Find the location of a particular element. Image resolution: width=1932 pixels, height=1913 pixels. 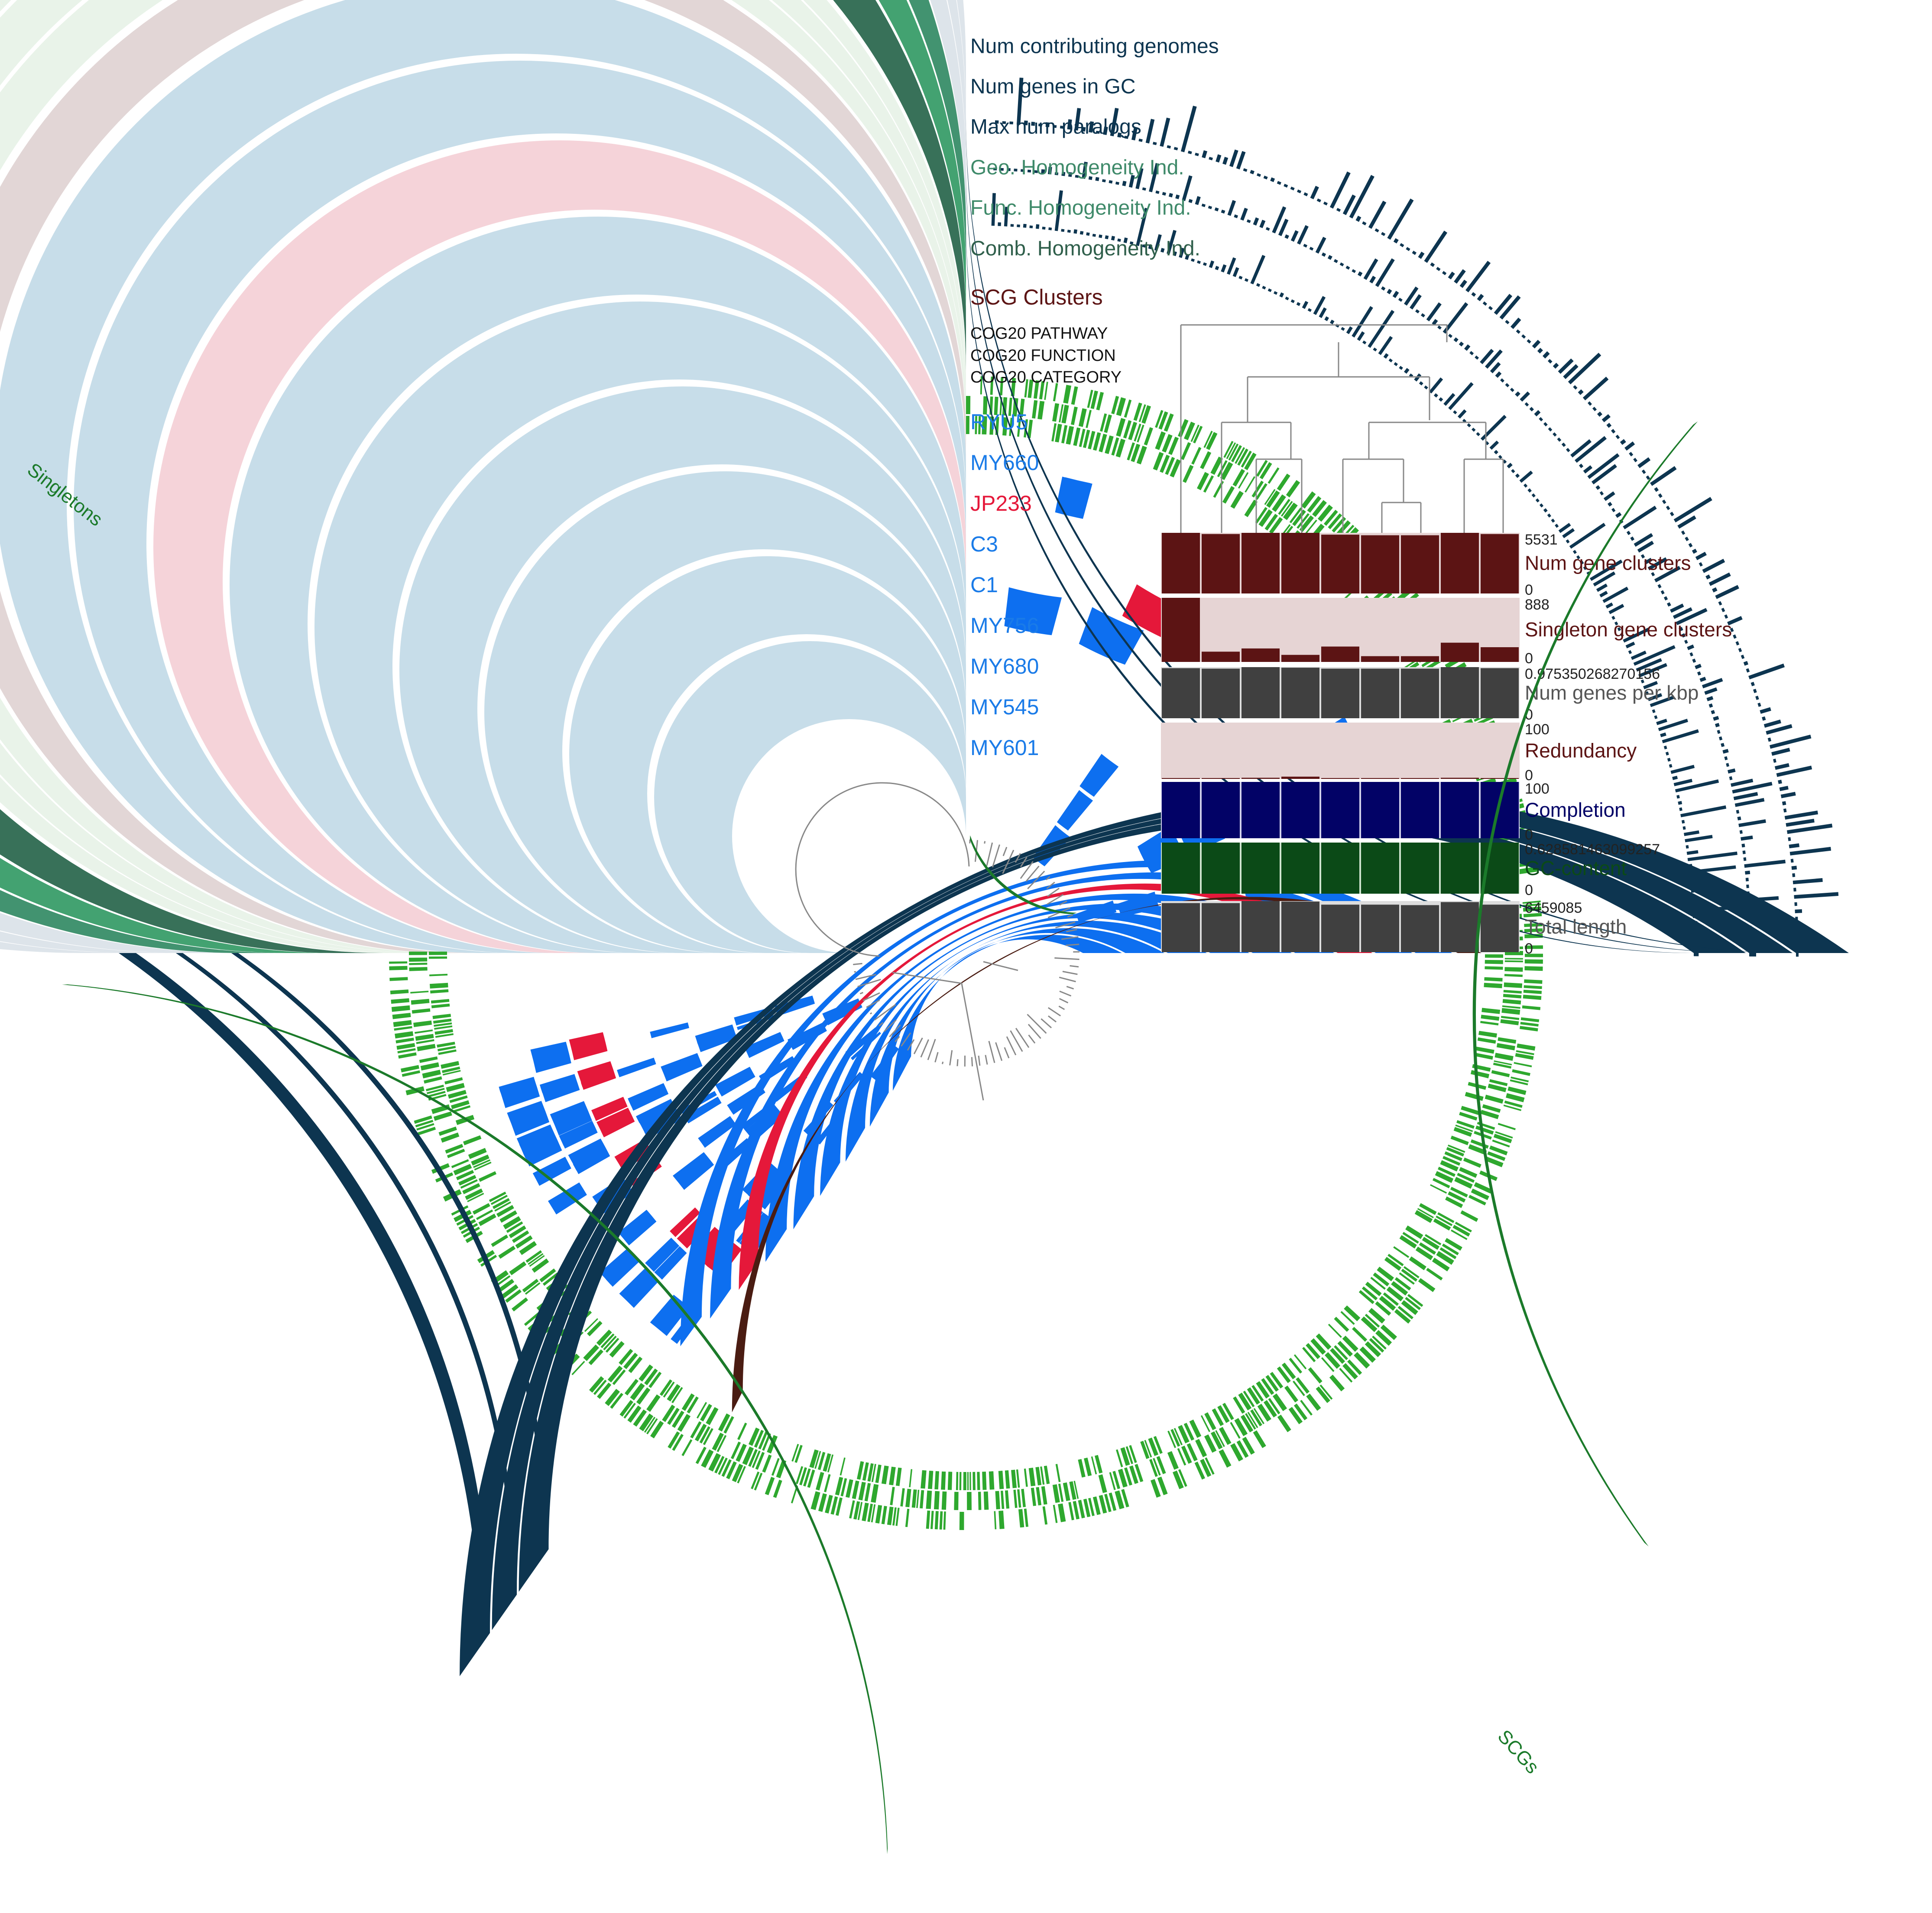

genome-presence-block is located at coordinates (737, 1084).